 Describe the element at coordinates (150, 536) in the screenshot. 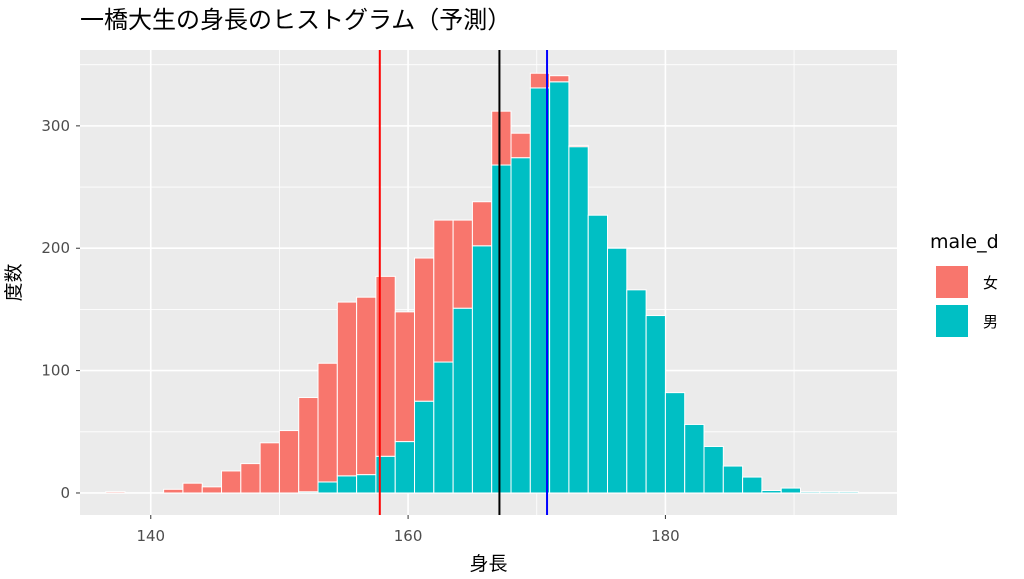

I see `x-tick-label: 140` at that location.